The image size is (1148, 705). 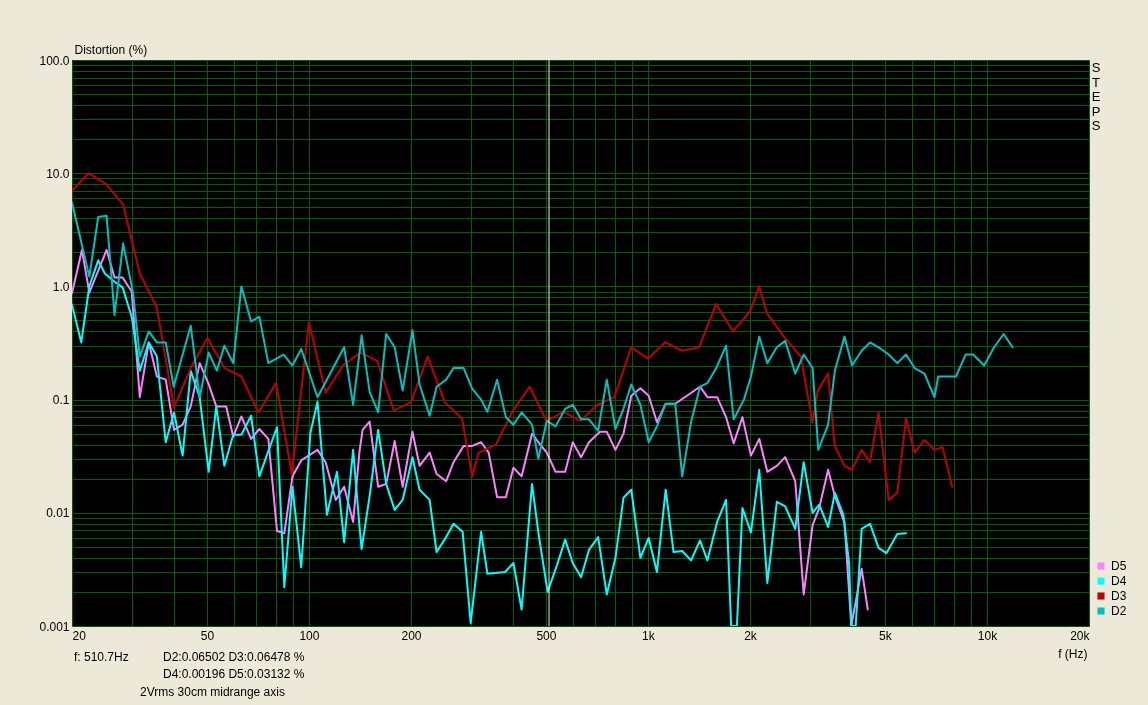 What do you see at coordinates (751, 635) in the screenshot?
I see `x-tick-label: 2k` at bounding box center [751, 635].